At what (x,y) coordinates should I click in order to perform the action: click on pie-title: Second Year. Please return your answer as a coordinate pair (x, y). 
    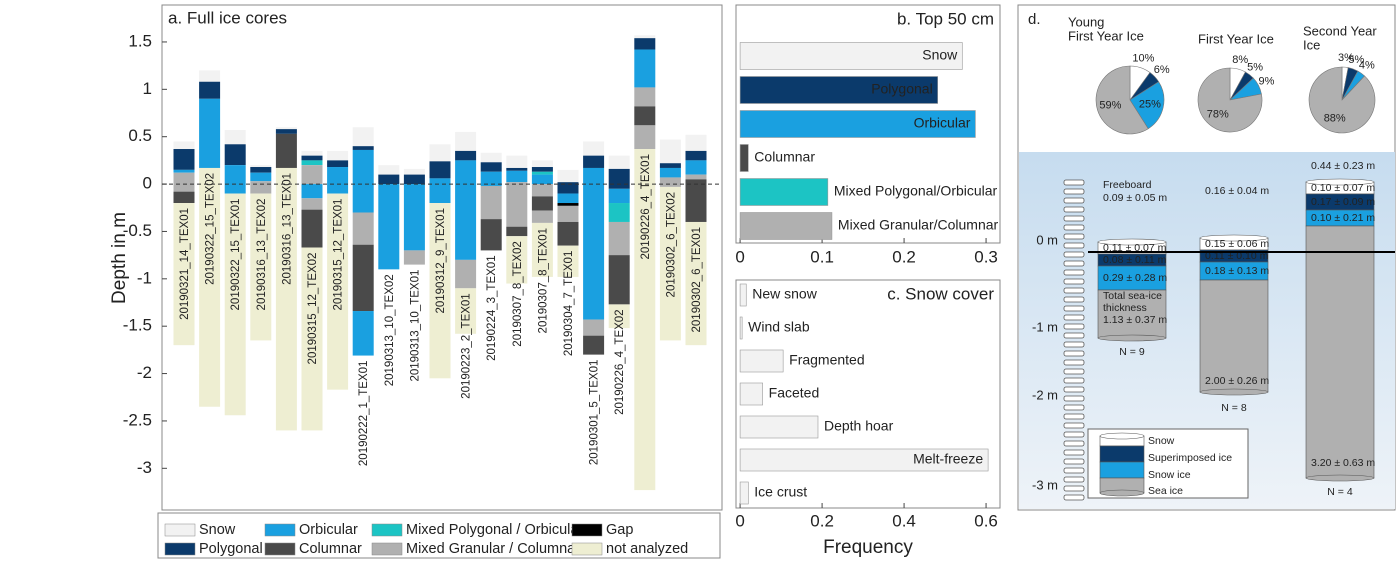
    Looking at the image, I should click on (1340, 30).